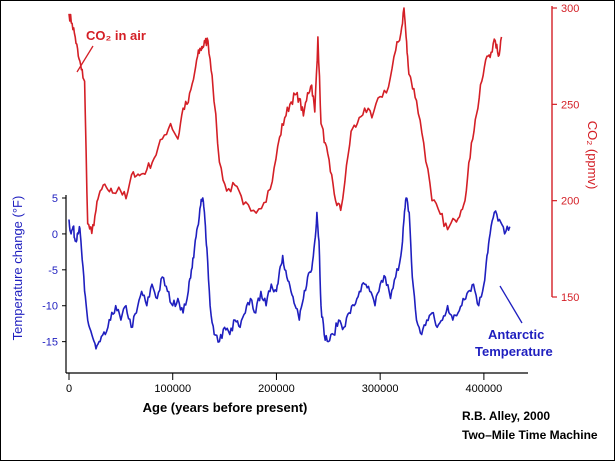 The width and height of the screenshot is (615, 461). Describe the element at coordinates (506, 416) in the screenshot. I see `credit-line1: R.B. Alley, 2000` at that location.